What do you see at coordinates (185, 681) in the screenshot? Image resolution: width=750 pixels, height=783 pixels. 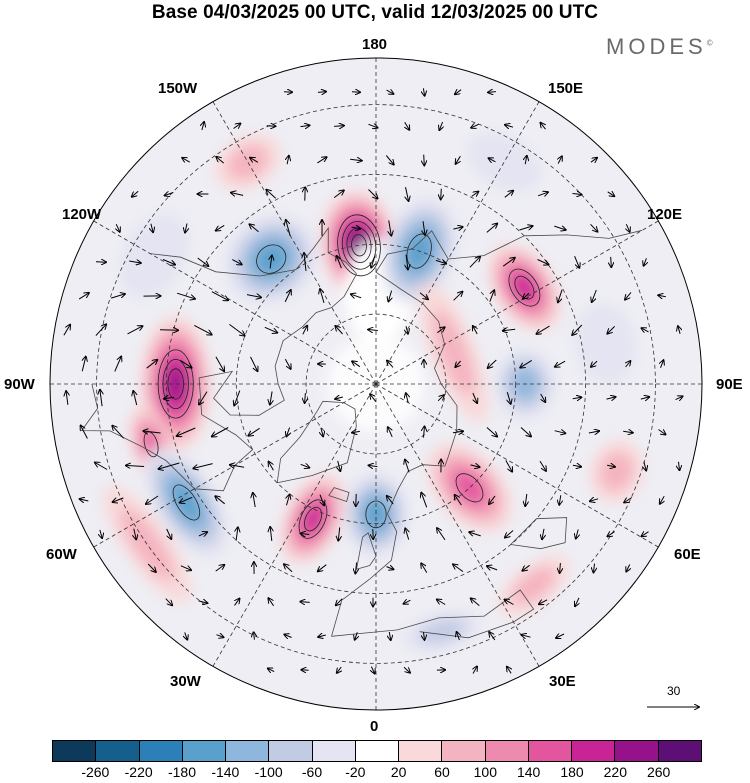 I see `lon-label-30w: 30W` at bounding box center [185, 681].